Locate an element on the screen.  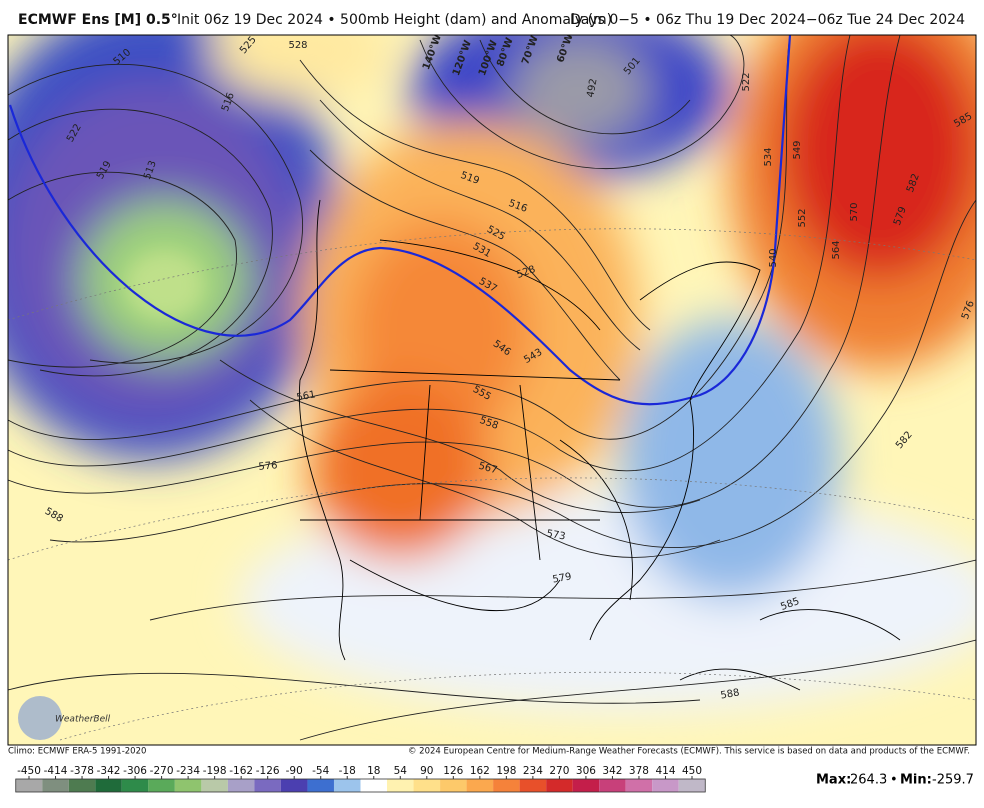
colorbar-tick-label: -450 is located at coordinates (29, 771).